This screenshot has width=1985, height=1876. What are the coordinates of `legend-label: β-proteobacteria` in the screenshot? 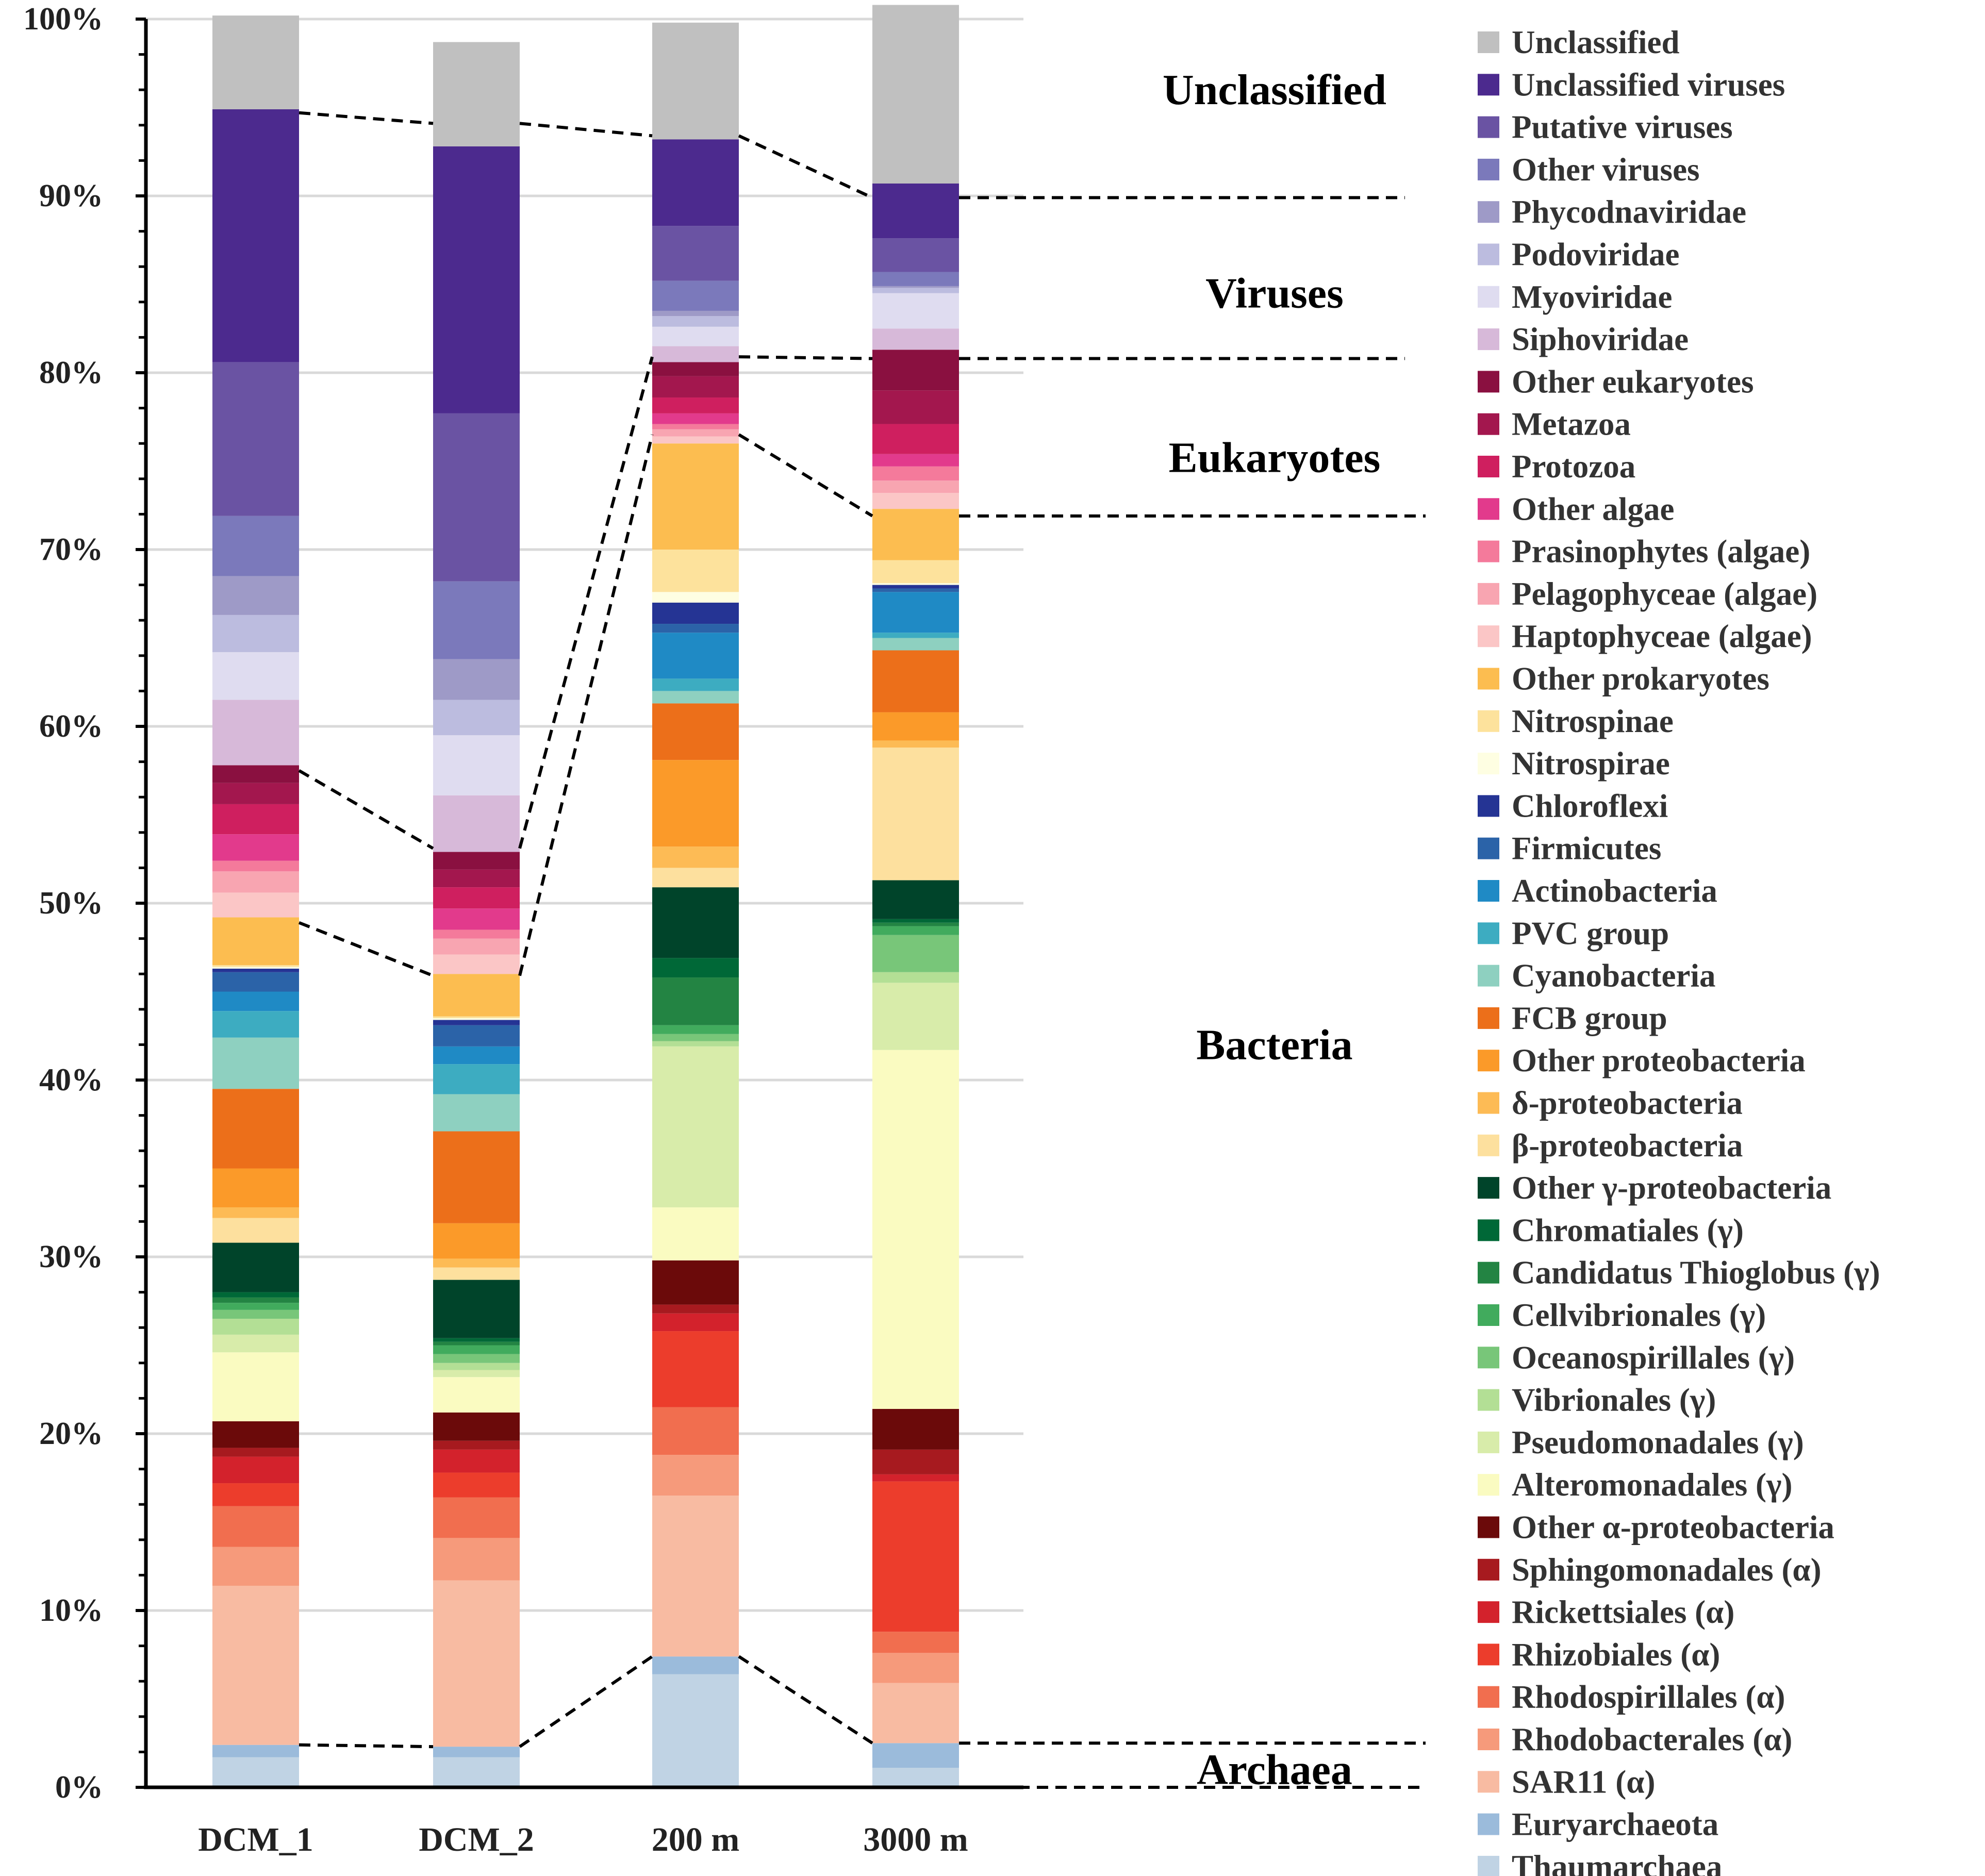 It's located at (1628, 1145).